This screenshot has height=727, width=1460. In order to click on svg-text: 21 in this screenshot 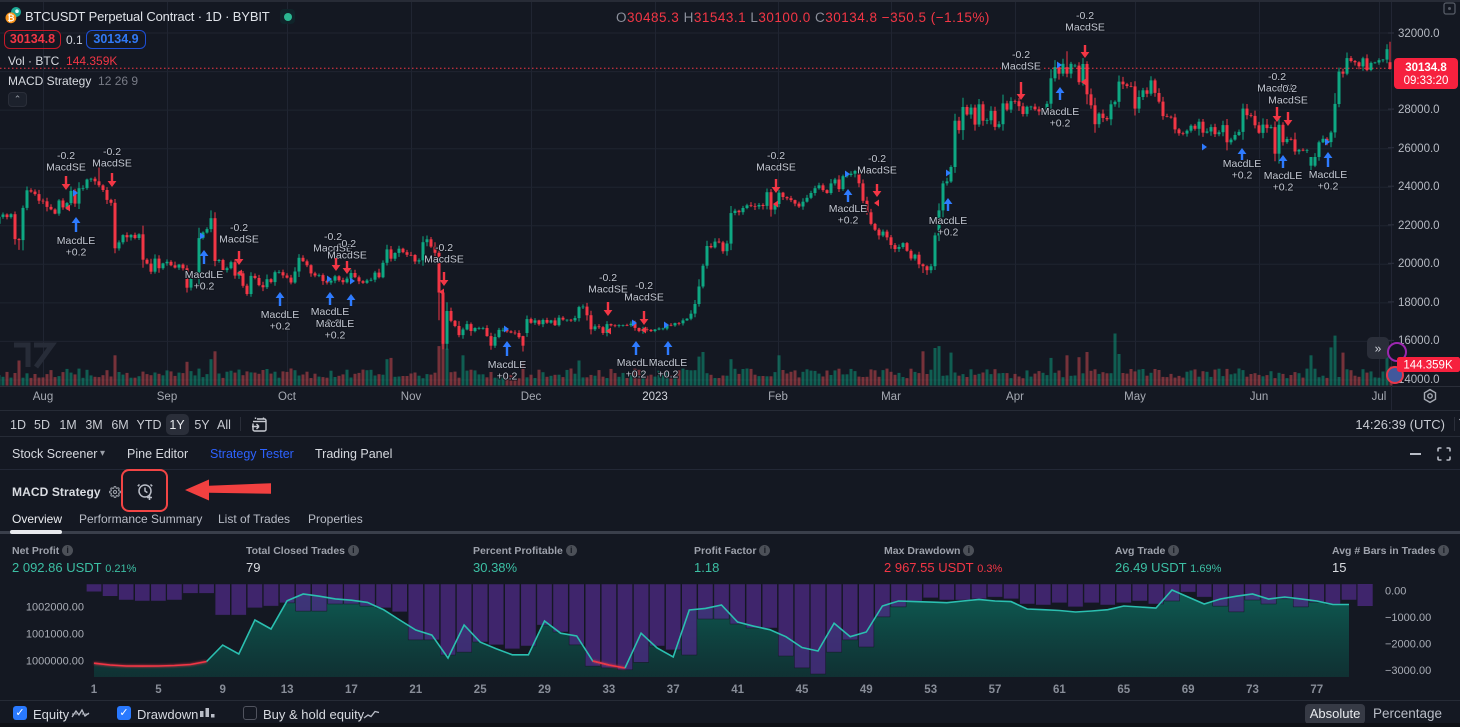, I will do `click(415, 690)`.